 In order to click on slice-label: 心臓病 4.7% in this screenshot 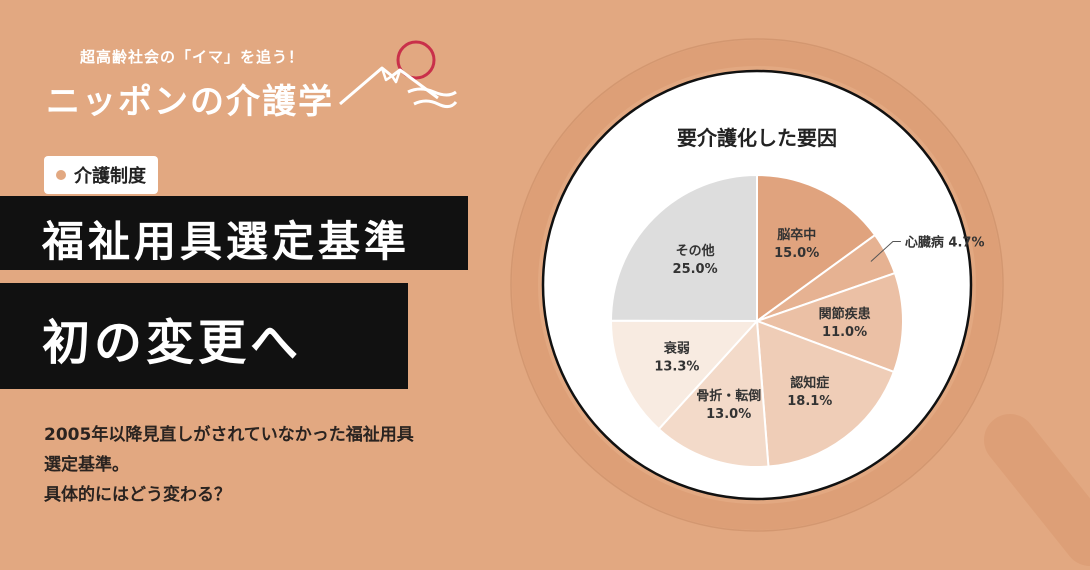, I will do `click(945, 243)`.